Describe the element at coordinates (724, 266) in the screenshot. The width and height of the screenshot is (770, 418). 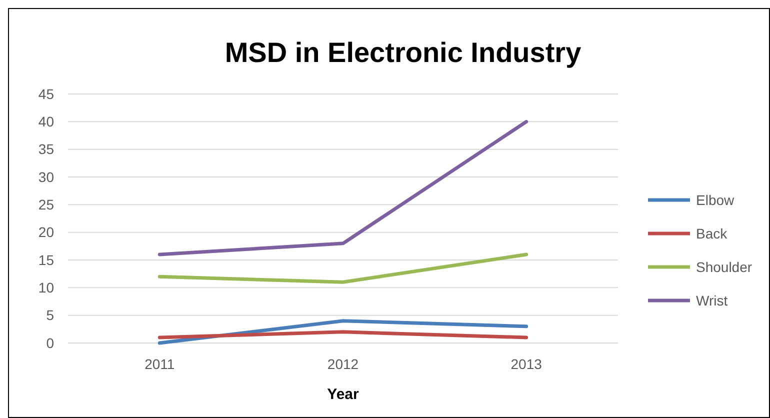
I see `legend-label: Shoulder` at that location.